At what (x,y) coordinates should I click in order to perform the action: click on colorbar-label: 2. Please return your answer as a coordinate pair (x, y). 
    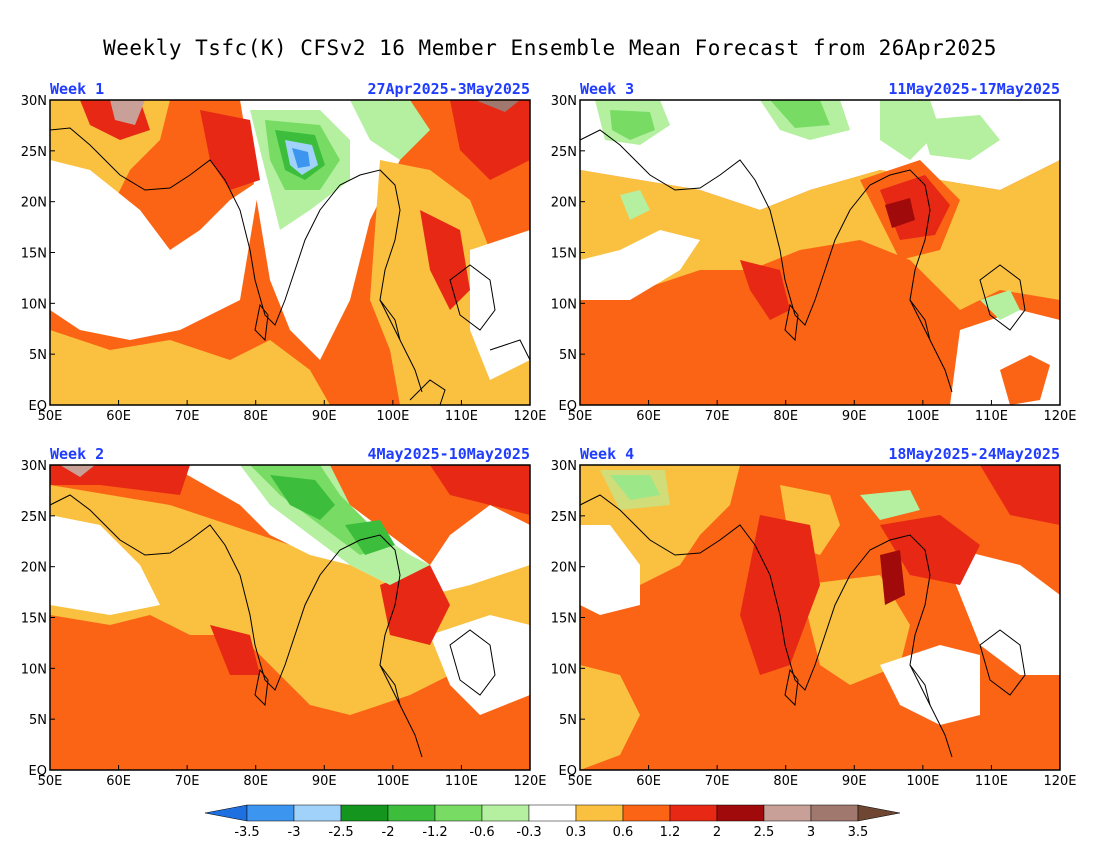
    Looking at the image, I should click on (717, 832).